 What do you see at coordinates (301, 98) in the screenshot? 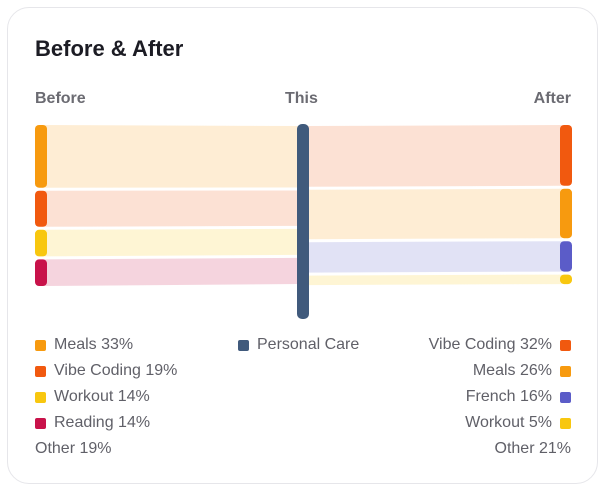
I see `column-label-this: This` at bounding box center [301, 98].